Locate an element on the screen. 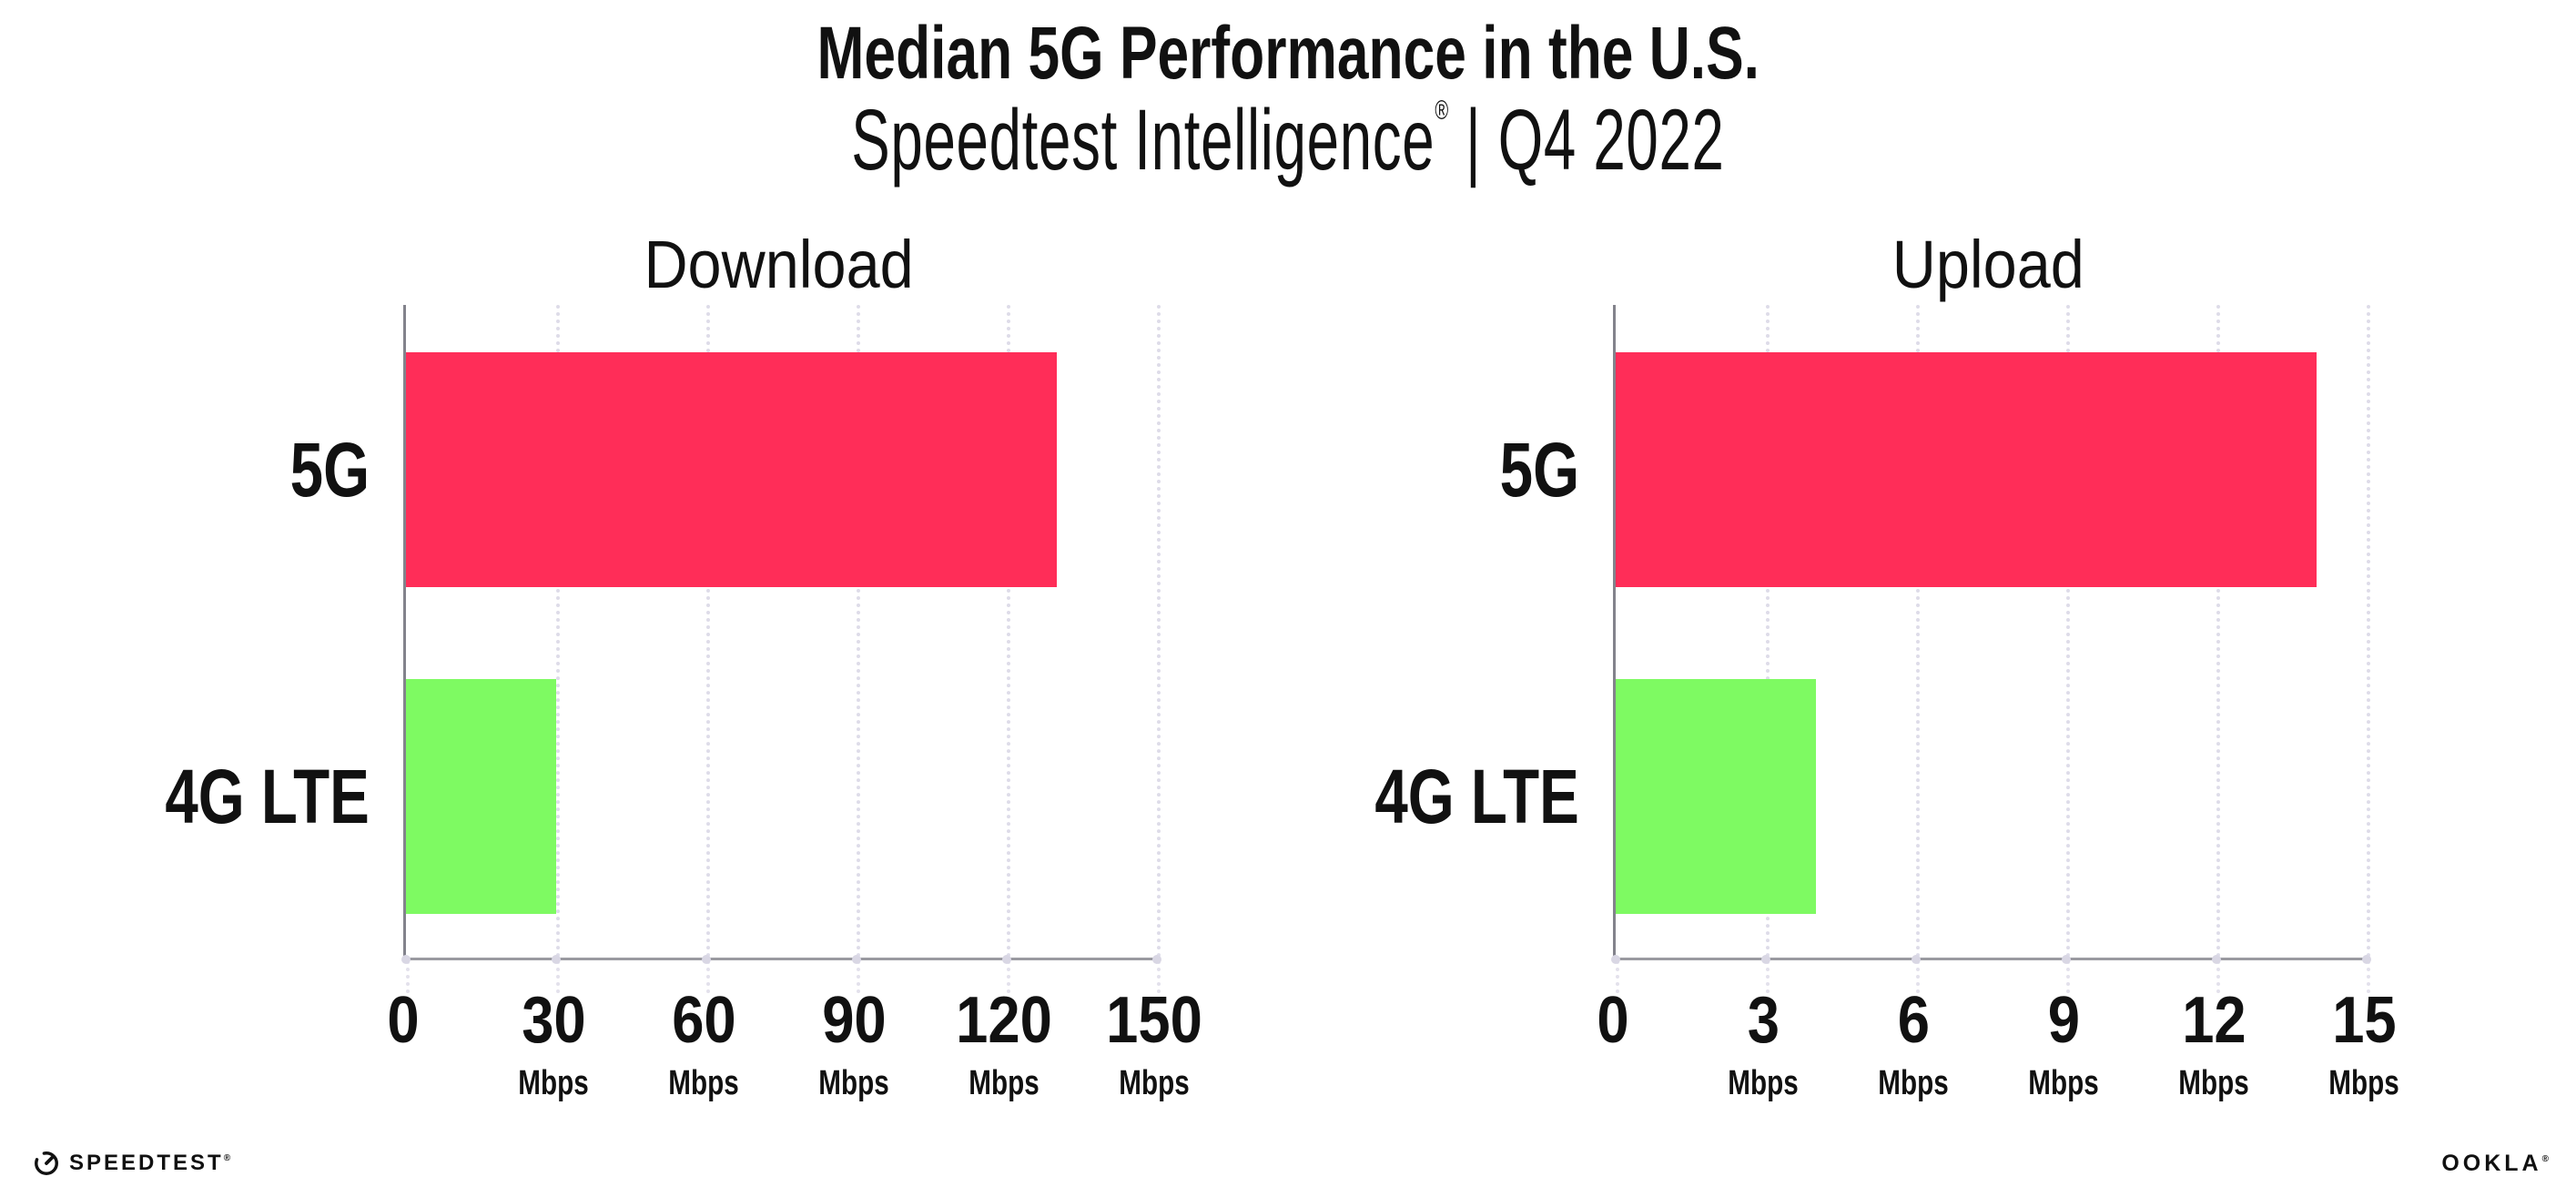 The width and height of the screenshot is (2576, 1197). bar-5g-upload is located at coordinates (1966, 470).